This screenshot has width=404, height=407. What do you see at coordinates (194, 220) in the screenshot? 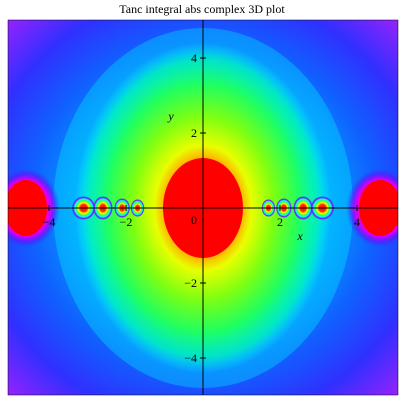
I see `origin-label: 0` at bounding box center [194, 220].